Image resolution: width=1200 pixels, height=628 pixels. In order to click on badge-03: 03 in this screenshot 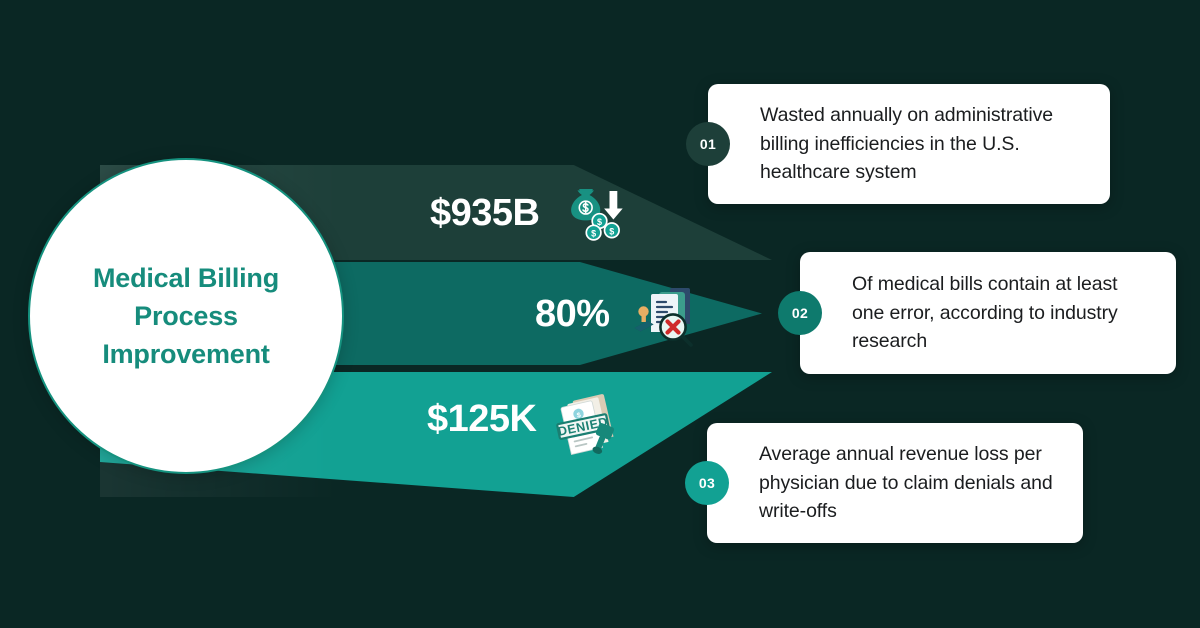, I will do `click(707, 483)`.